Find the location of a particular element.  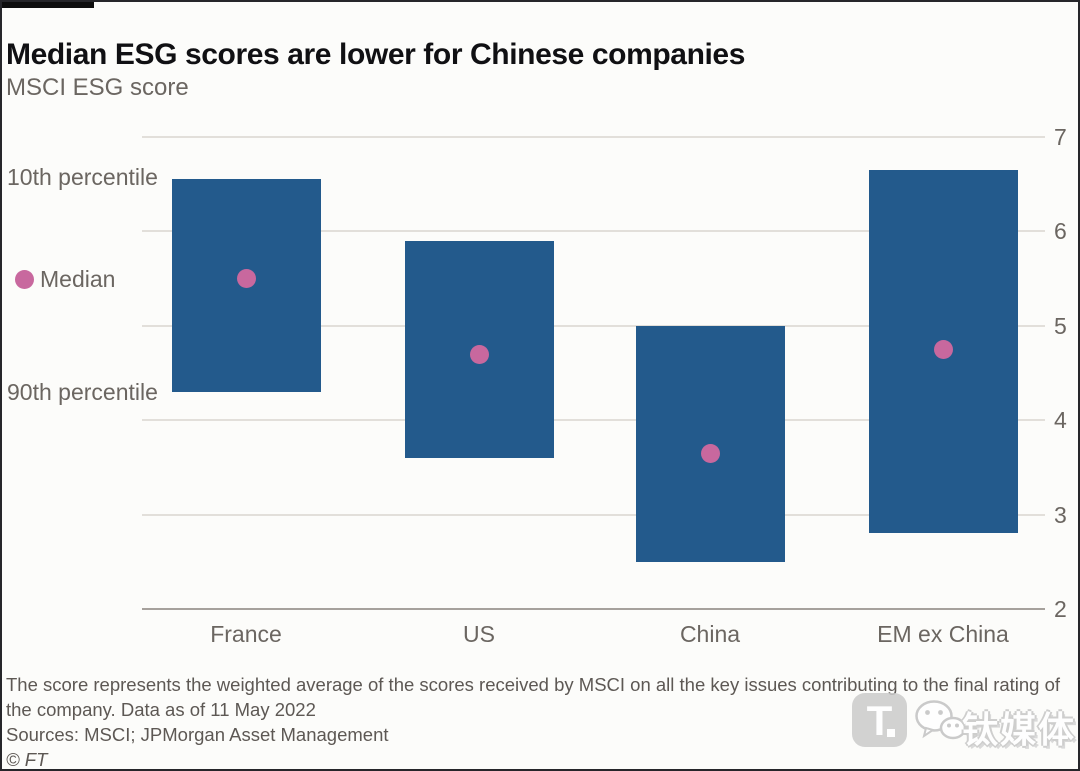

category-label-china: China is located at coordinates (710, 634).